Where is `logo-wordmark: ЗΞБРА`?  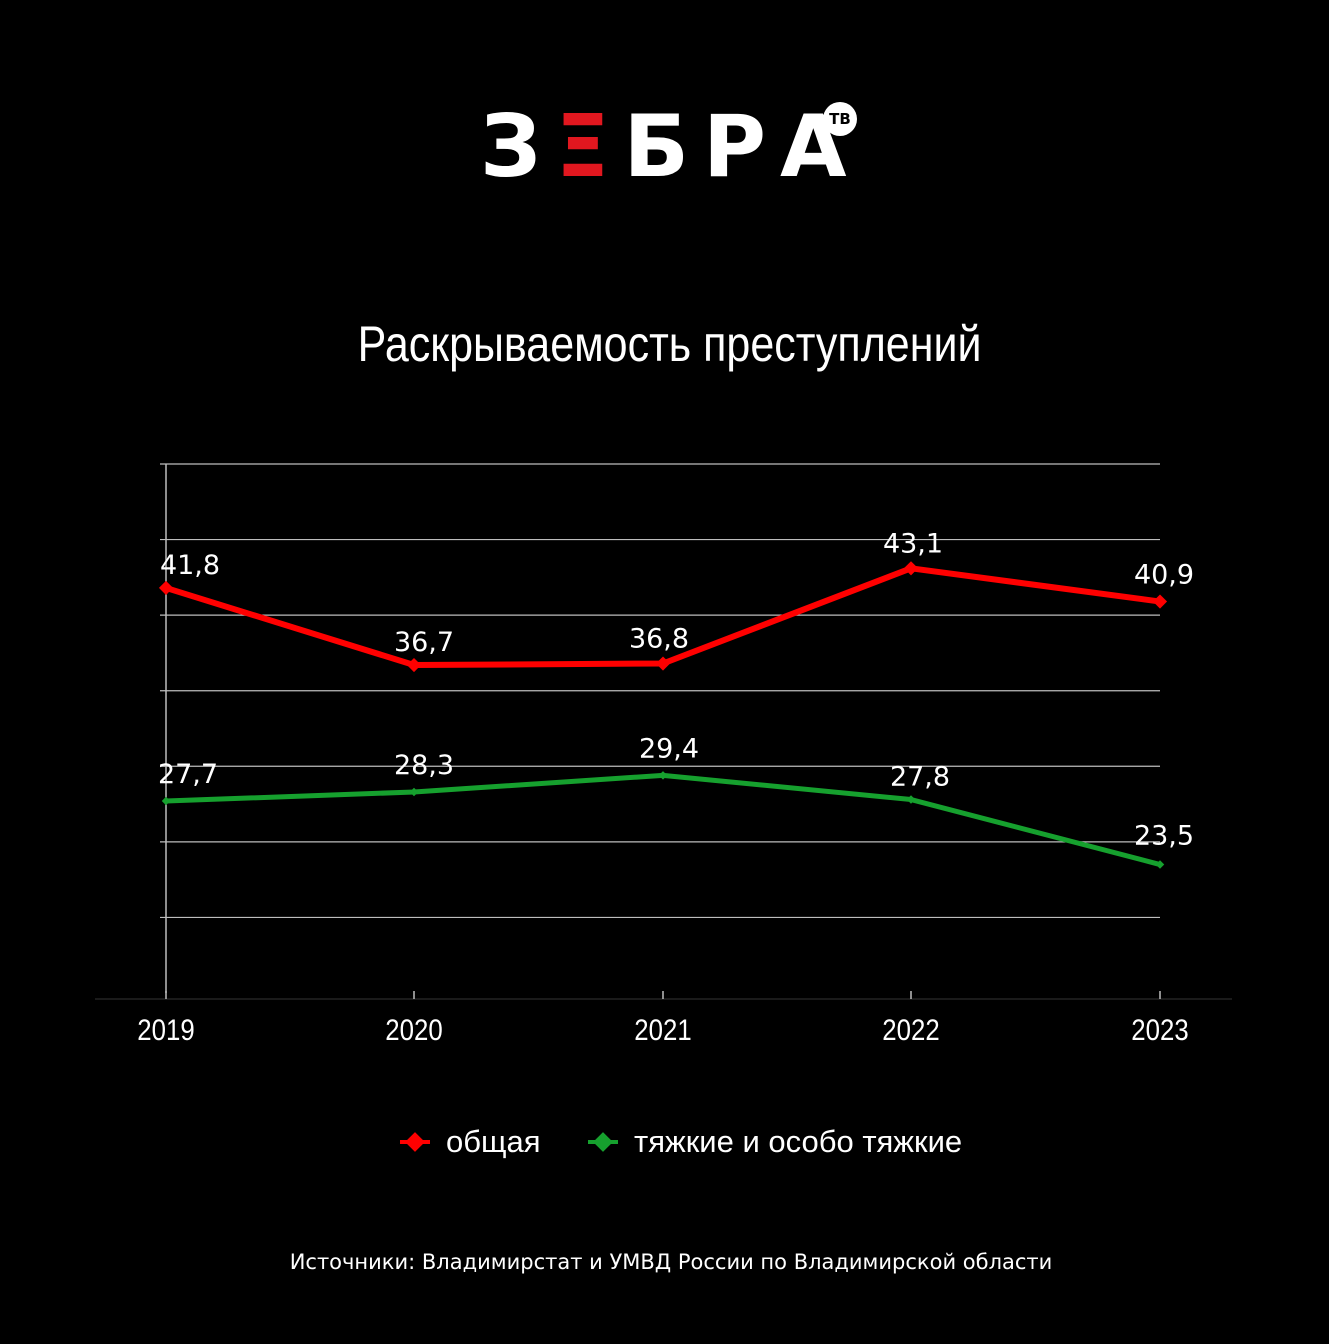
logo-wordmark: ЗΞБРА is located at coordinates (670, 147).